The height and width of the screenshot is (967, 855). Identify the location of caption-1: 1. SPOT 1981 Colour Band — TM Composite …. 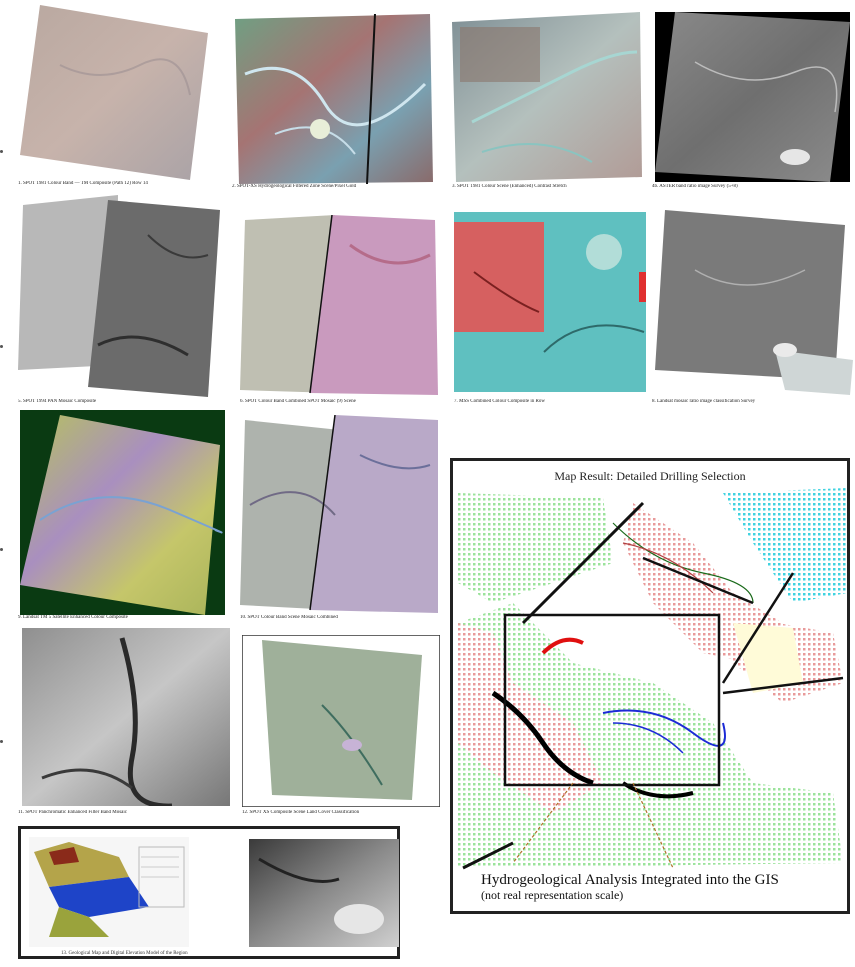
(83, 183).